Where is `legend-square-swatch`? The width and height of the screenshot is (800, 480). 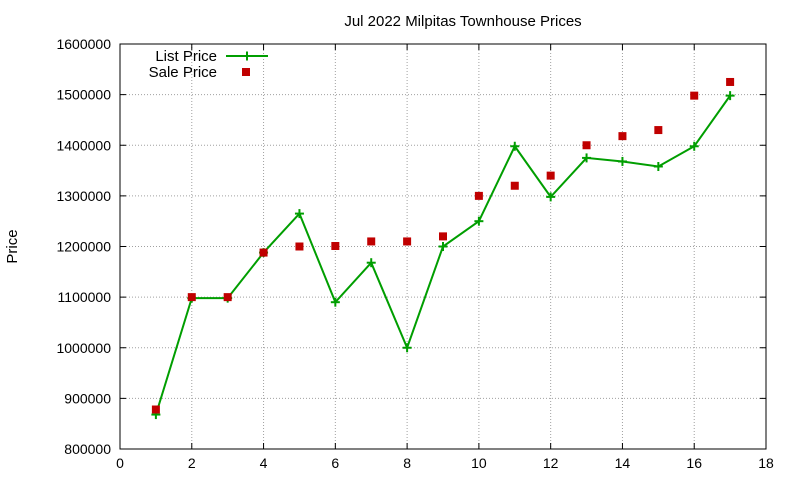
legend-square-swatch is located at coordinates (246, 72).